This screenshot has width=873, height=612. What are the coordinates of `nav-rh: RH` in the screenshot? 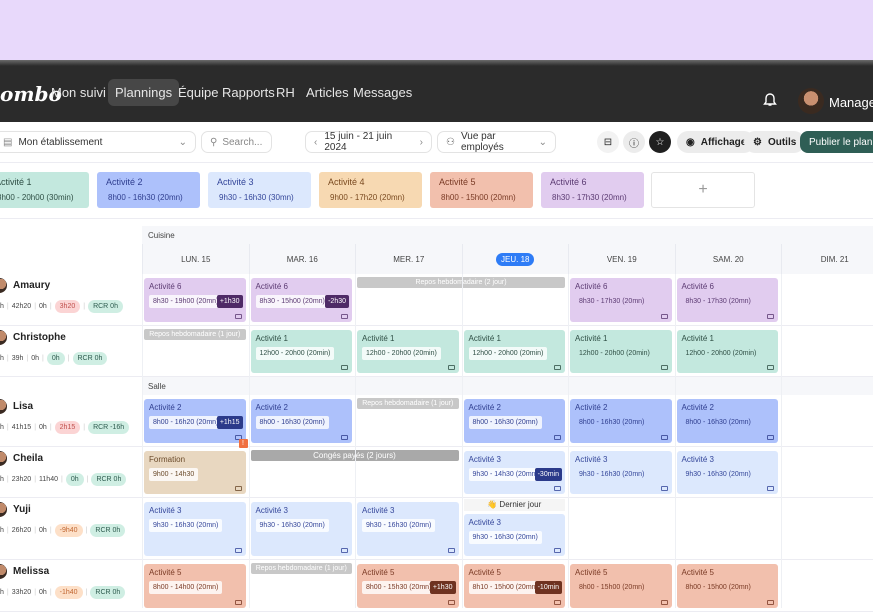 It's located at (285, 92).